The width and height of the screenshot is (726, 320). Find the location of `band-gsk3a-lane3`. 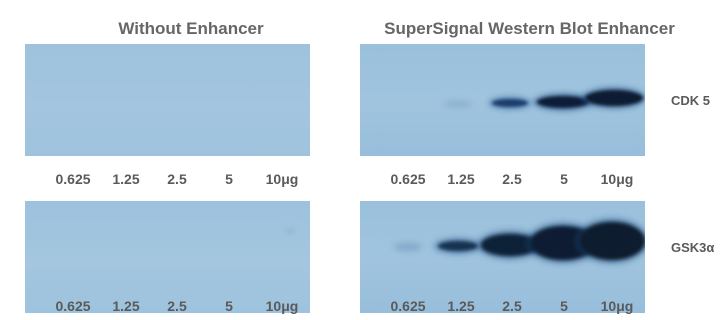

band-gsk3a-lane3 is located at coordinates (510, 245).